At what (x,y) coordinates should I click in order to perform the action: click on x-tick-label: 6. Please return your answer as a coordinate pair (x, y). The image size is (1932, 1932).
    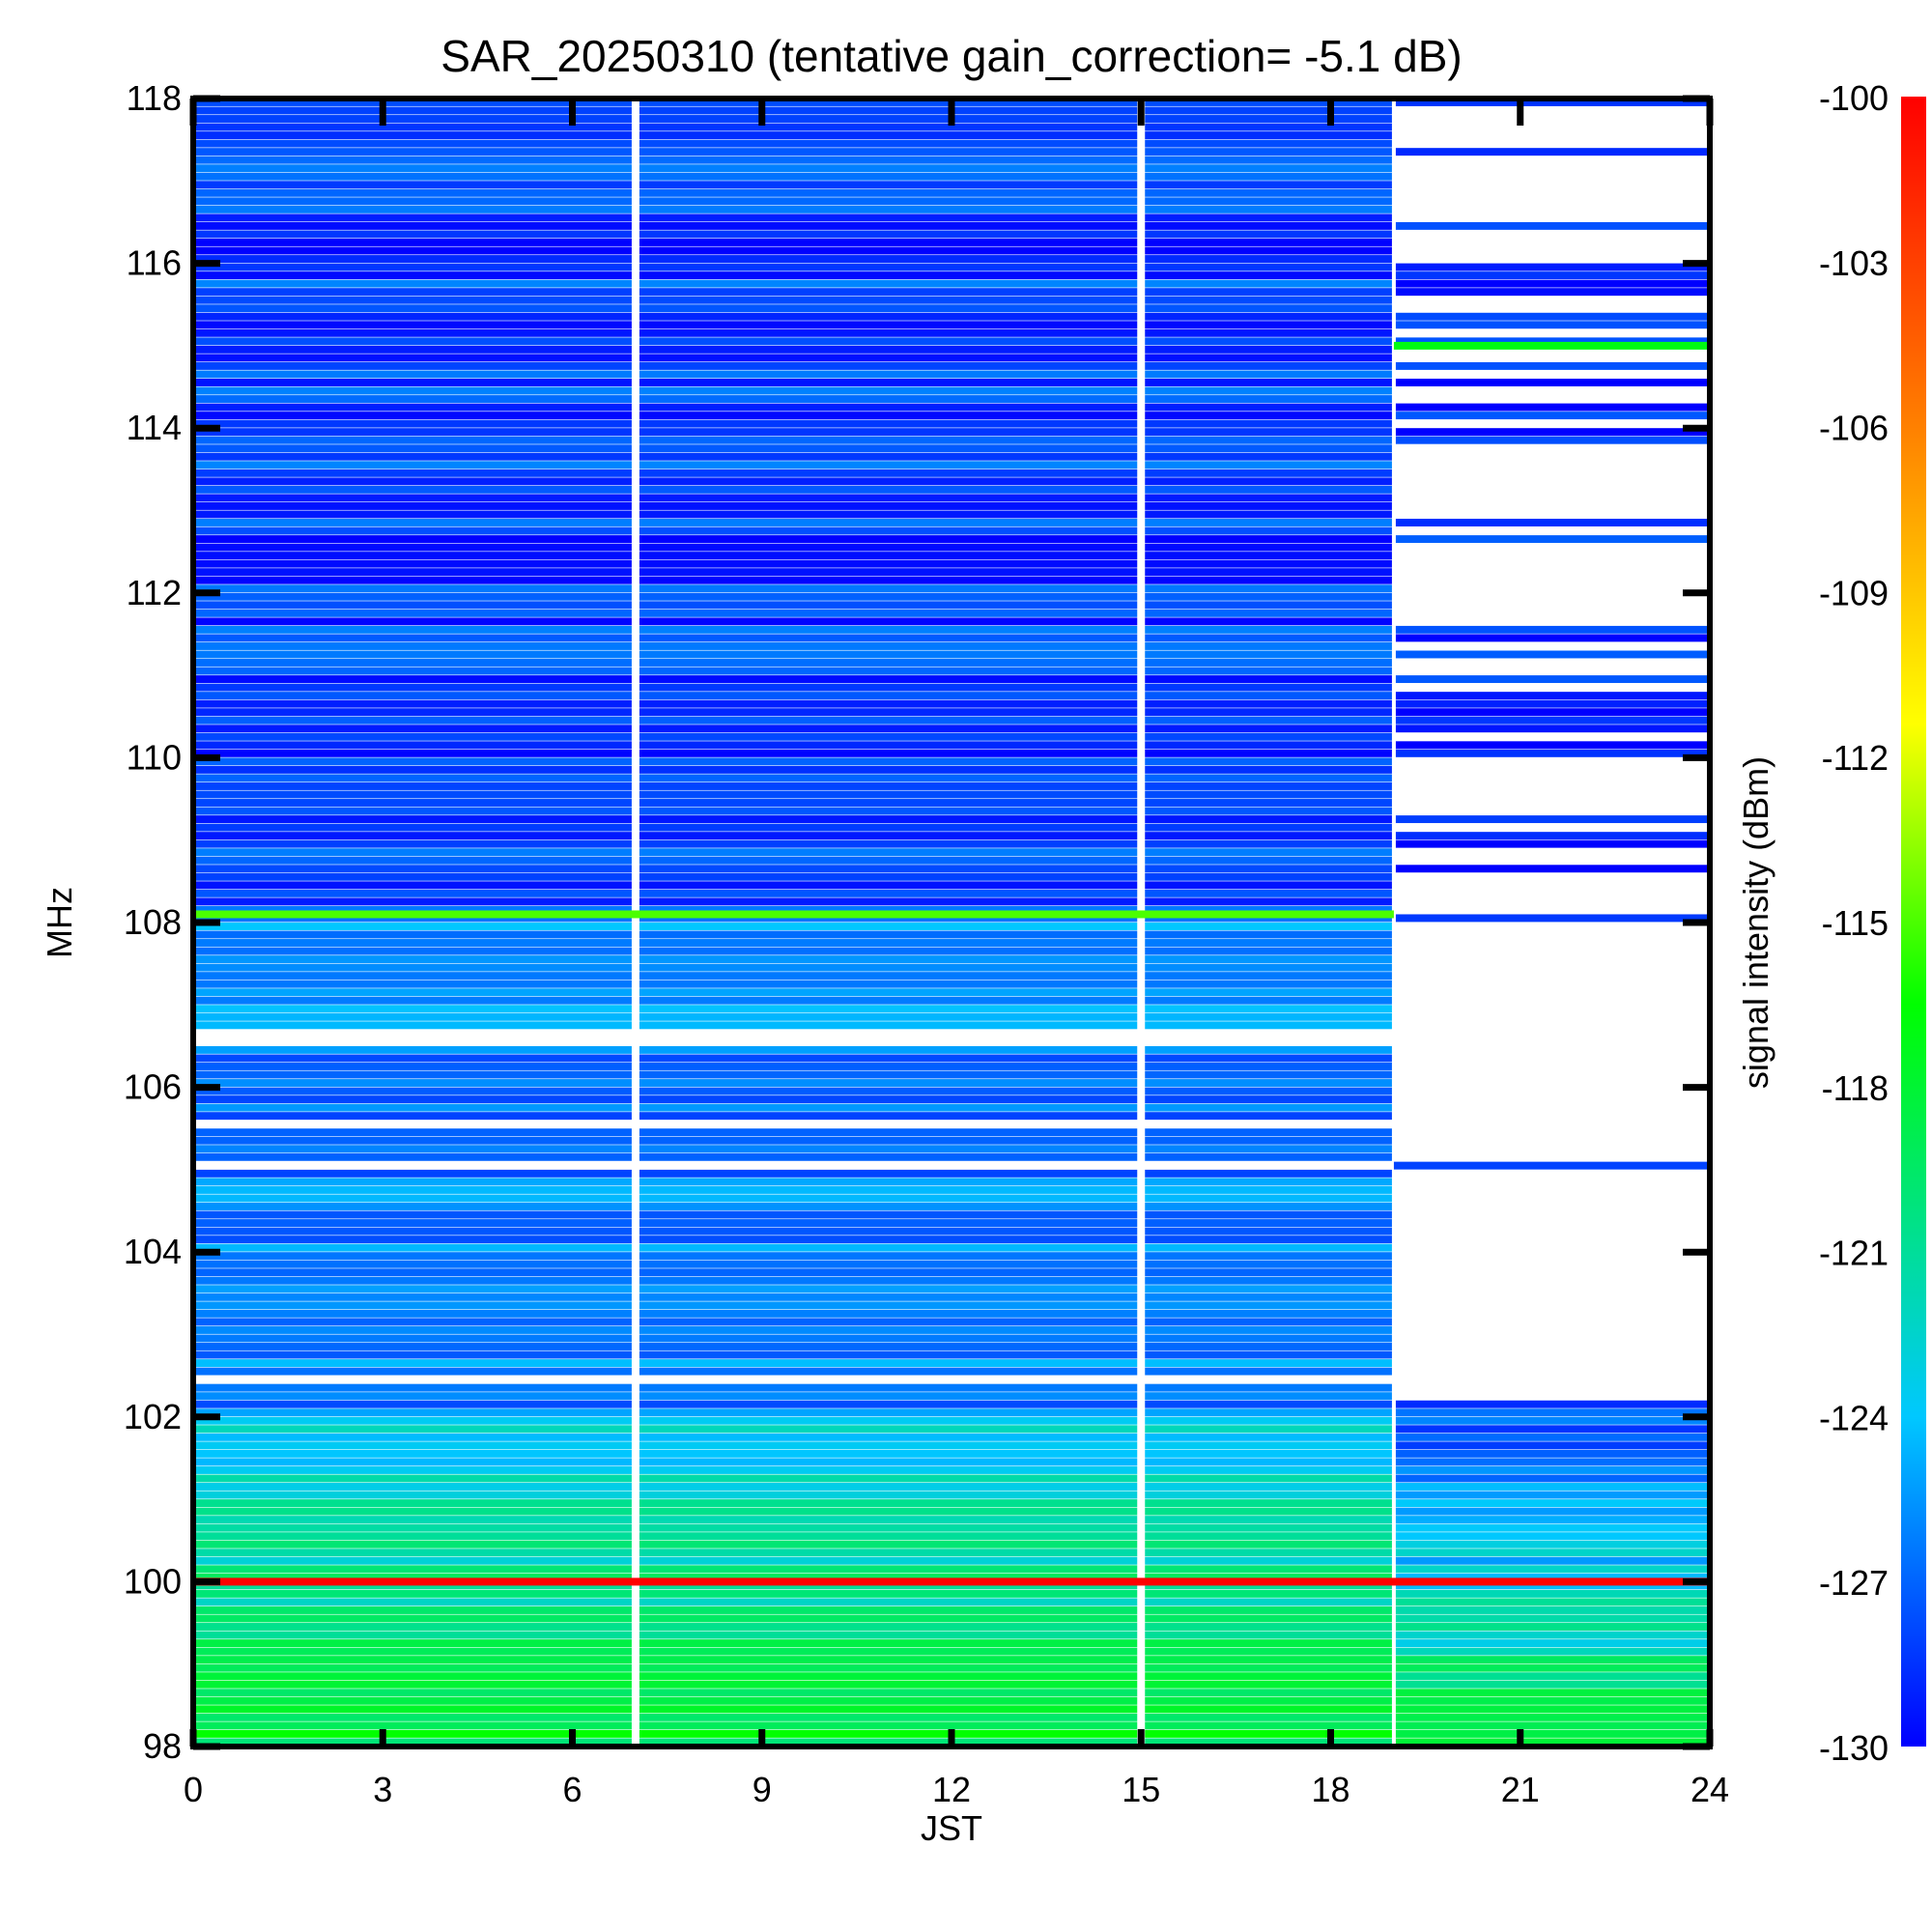
    Looking at the image, I should click on (572, 1789).